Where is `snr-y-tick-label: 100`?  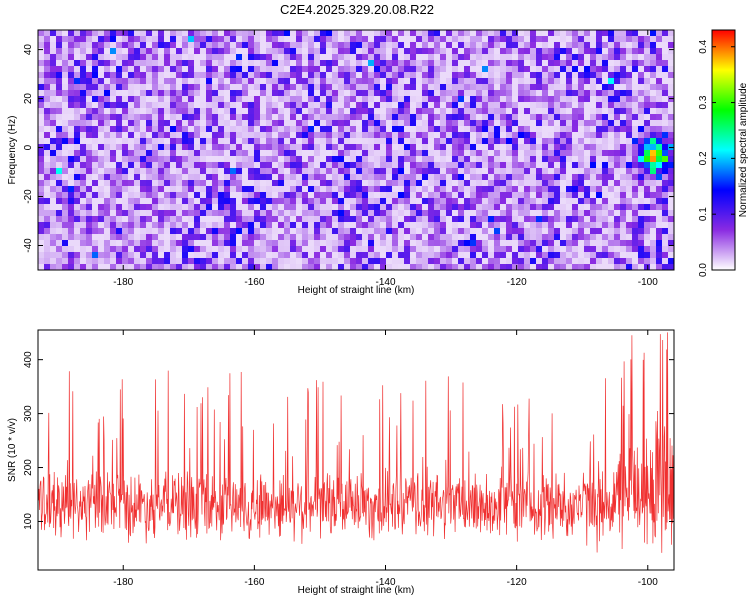
snr-y-tick-label: 100 is located at coordinates (28, 521).